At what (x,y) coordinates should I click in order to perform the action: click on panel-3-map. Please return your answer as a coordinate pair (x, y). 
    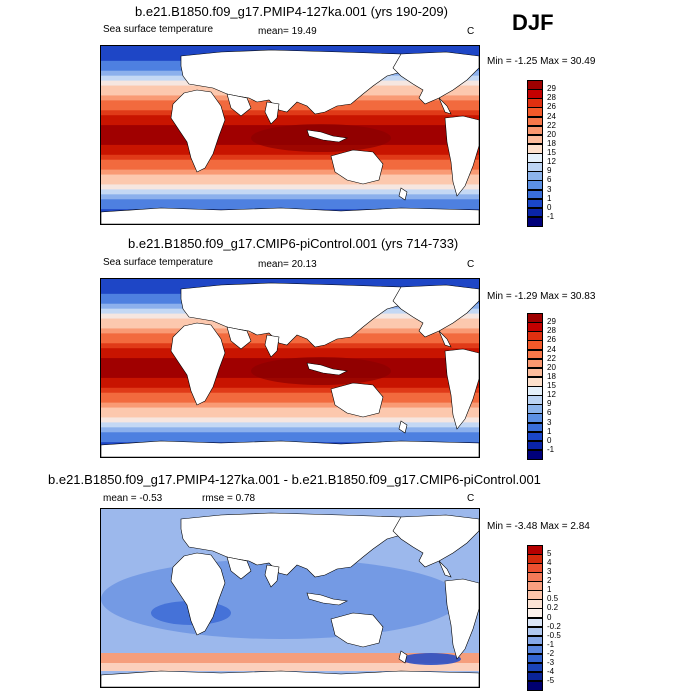
    Looking at the image, I should click on (290, 598).